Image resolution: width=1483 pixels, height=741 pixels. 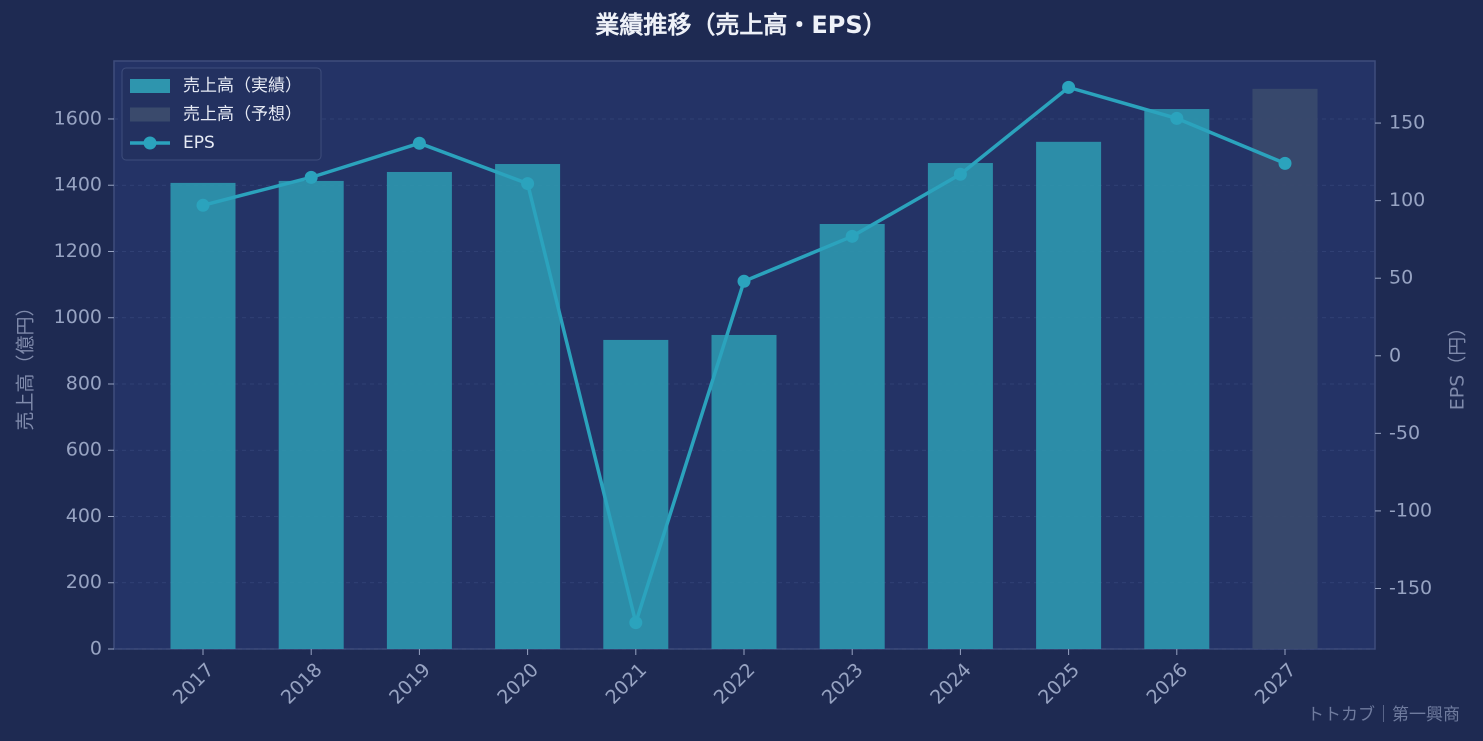 I want to click on y2-tick-label: 50, so click(x=1401, y=278).